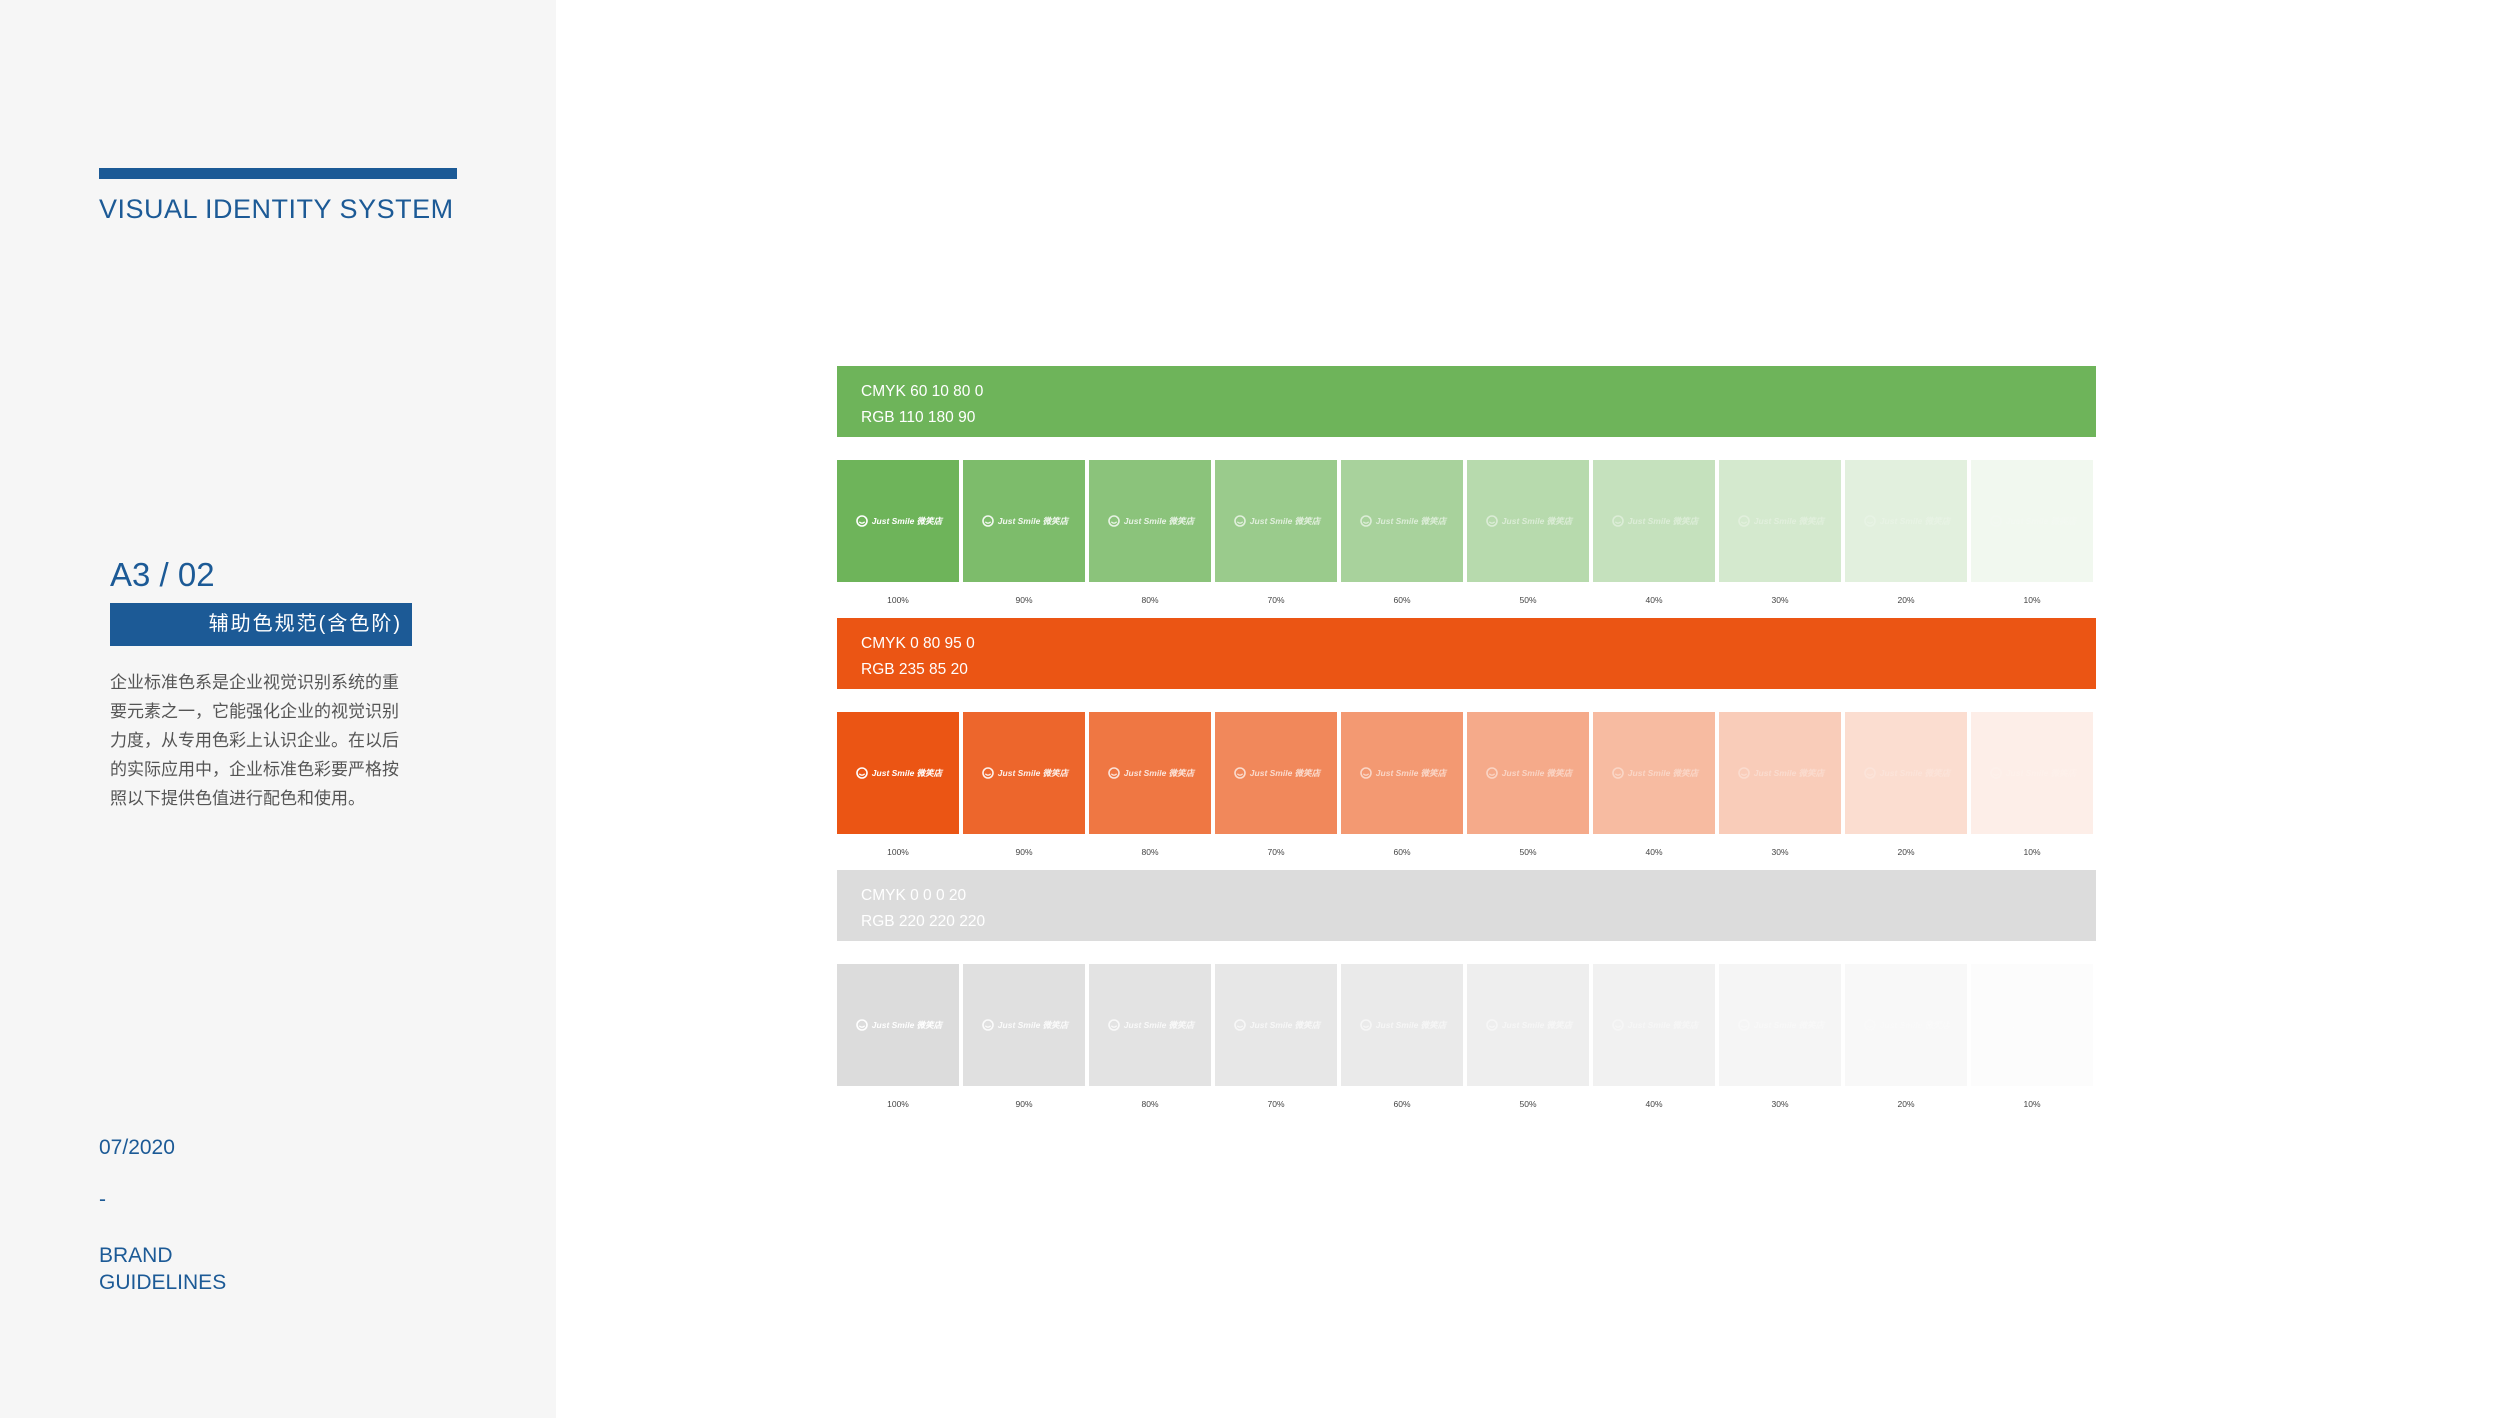 The width and height of the screenshot is (2520, 1418). I want to click on orange-rgb-value: RGB 235 85 20, so click(914, 669).